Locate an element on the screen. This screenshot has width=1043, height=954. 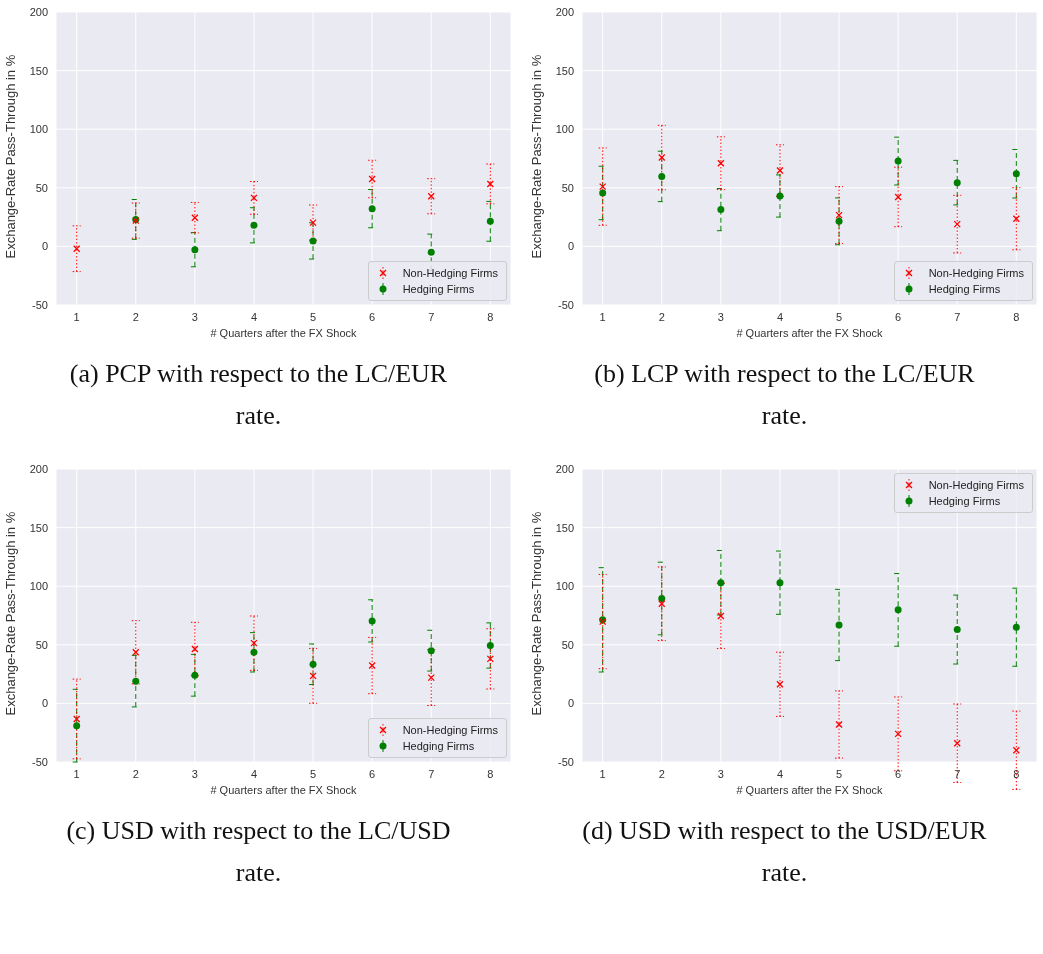
text: (c) USD with respect to the LC/USD rate. is located at coordinates (258, 852).